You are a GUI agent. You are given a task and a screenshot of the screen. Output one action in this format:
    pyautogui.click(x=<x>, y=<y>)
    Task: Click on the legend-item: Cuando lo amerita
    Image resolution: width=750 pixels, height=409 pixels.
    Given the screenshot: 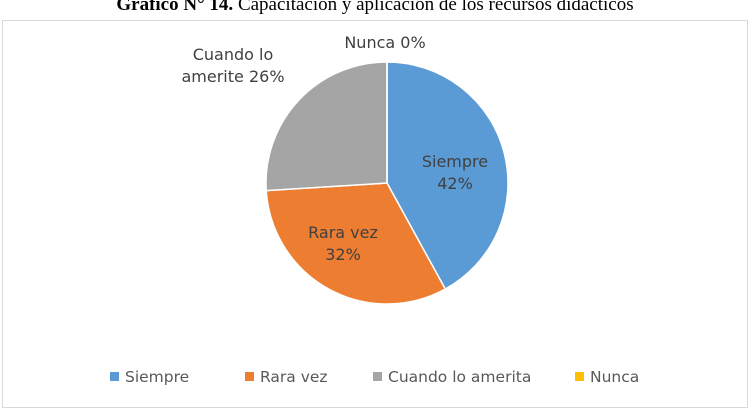 What is the action you would take?
    pyautogui.click(x=452, y=377)
    